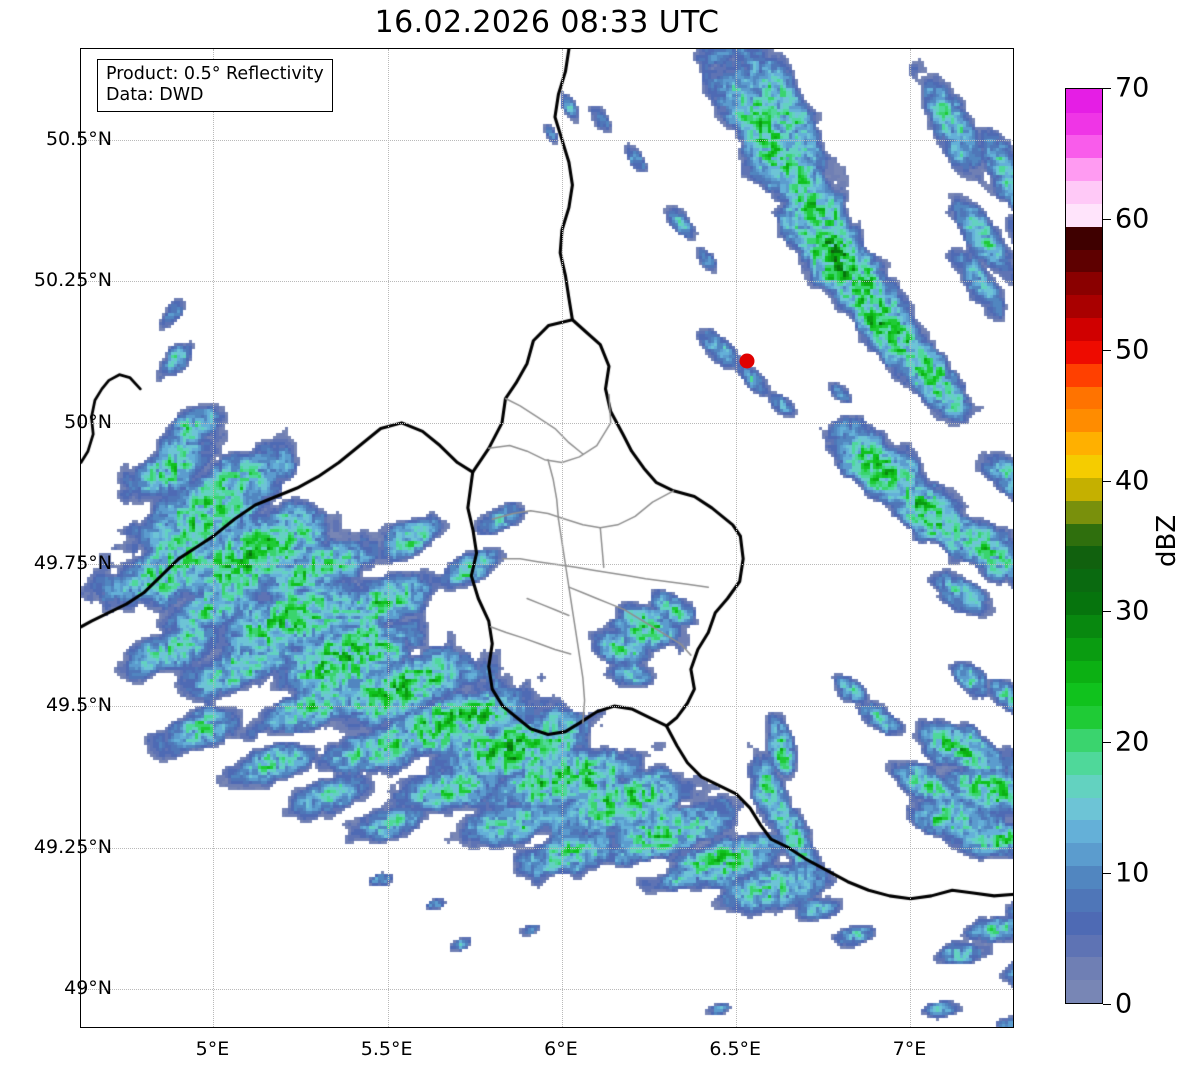  Describe the element at coordinates (1132, 481) in the screenshot. I see `colorbar-tick-label: 40` at that location.